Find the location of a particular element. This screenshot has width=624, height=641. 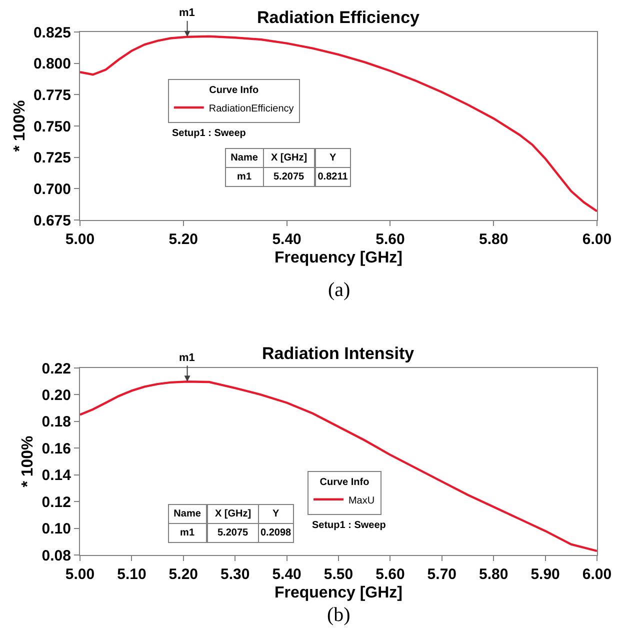

legend-label: RadiationEfficiency is located at coordinates (251, 108).